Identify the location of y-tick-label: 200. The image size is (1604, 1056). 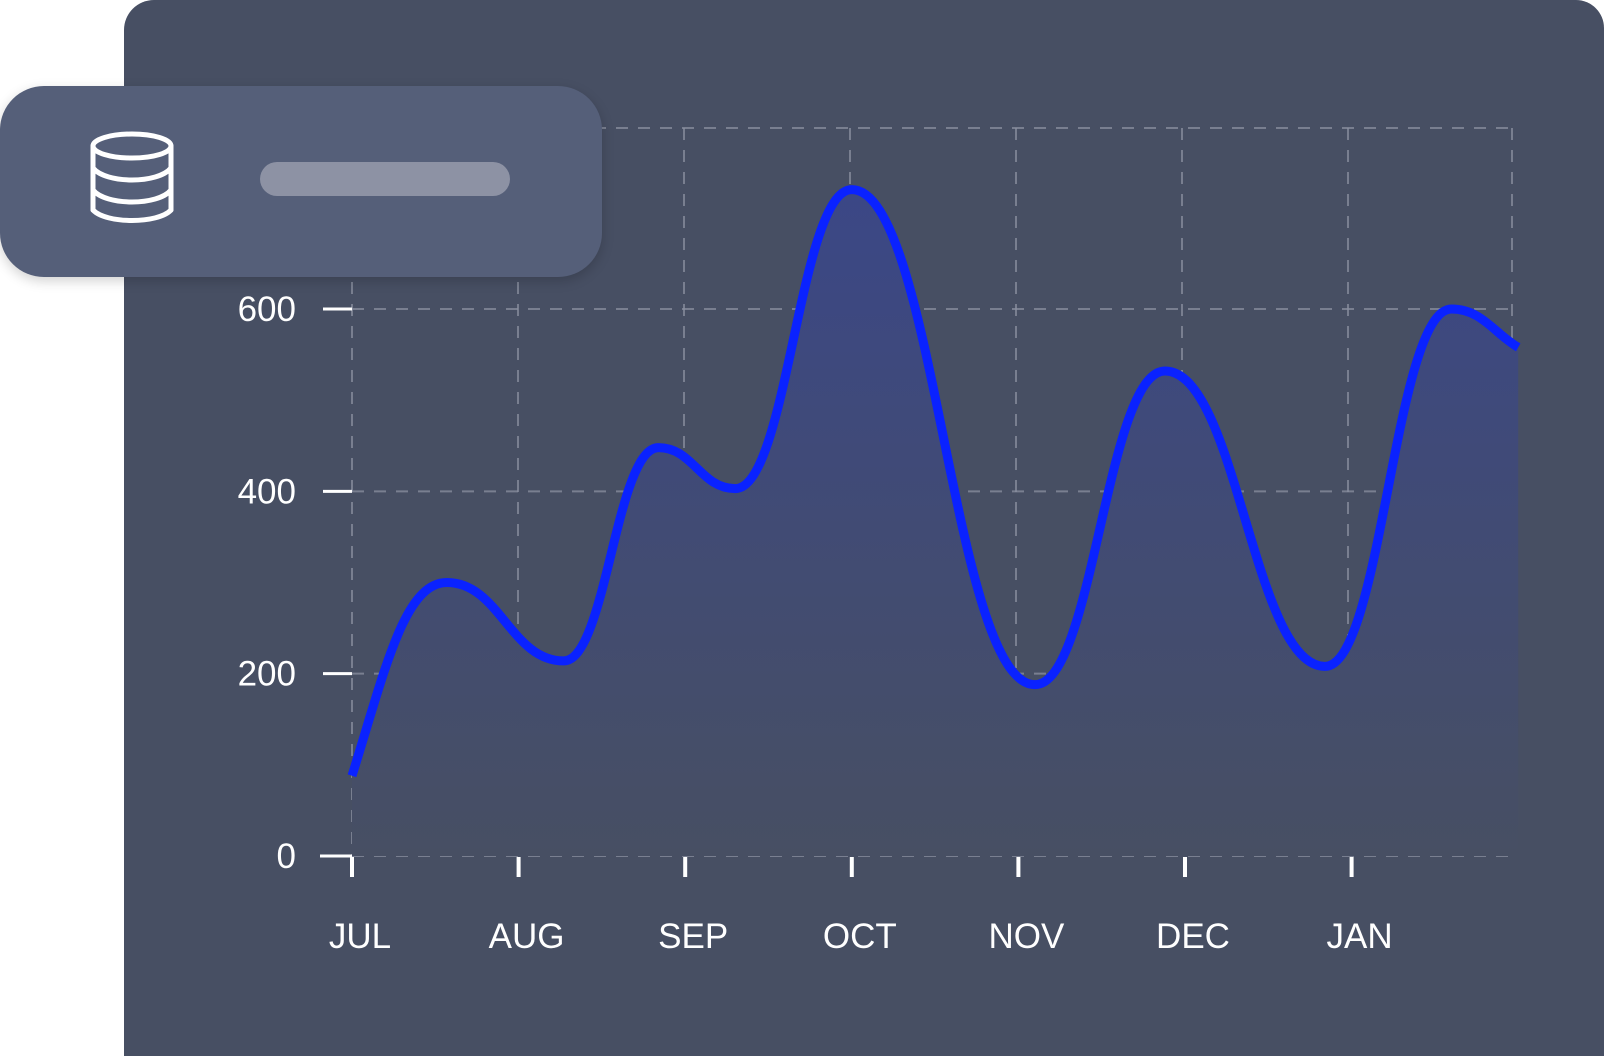
(267, 674).